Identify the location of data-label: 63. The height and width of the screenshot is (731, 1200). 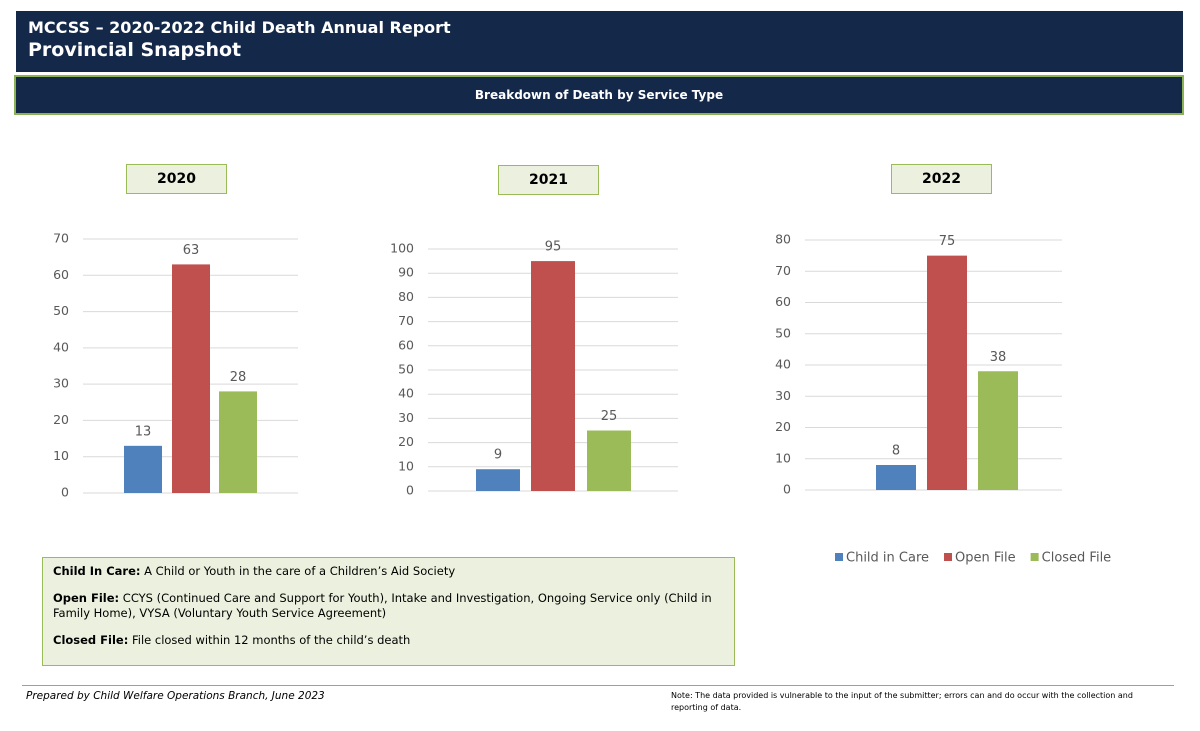
(191, 250).